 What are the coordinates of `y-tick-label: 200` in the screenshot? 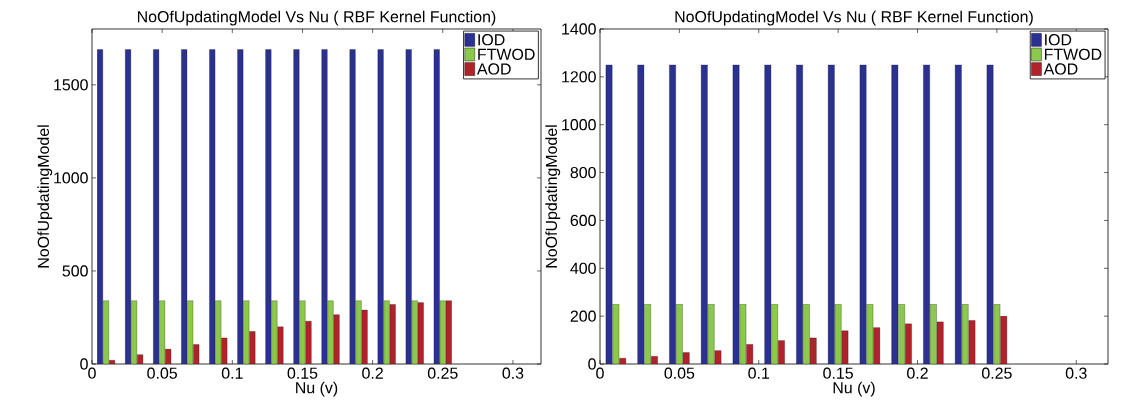 It's located at (583, 316).